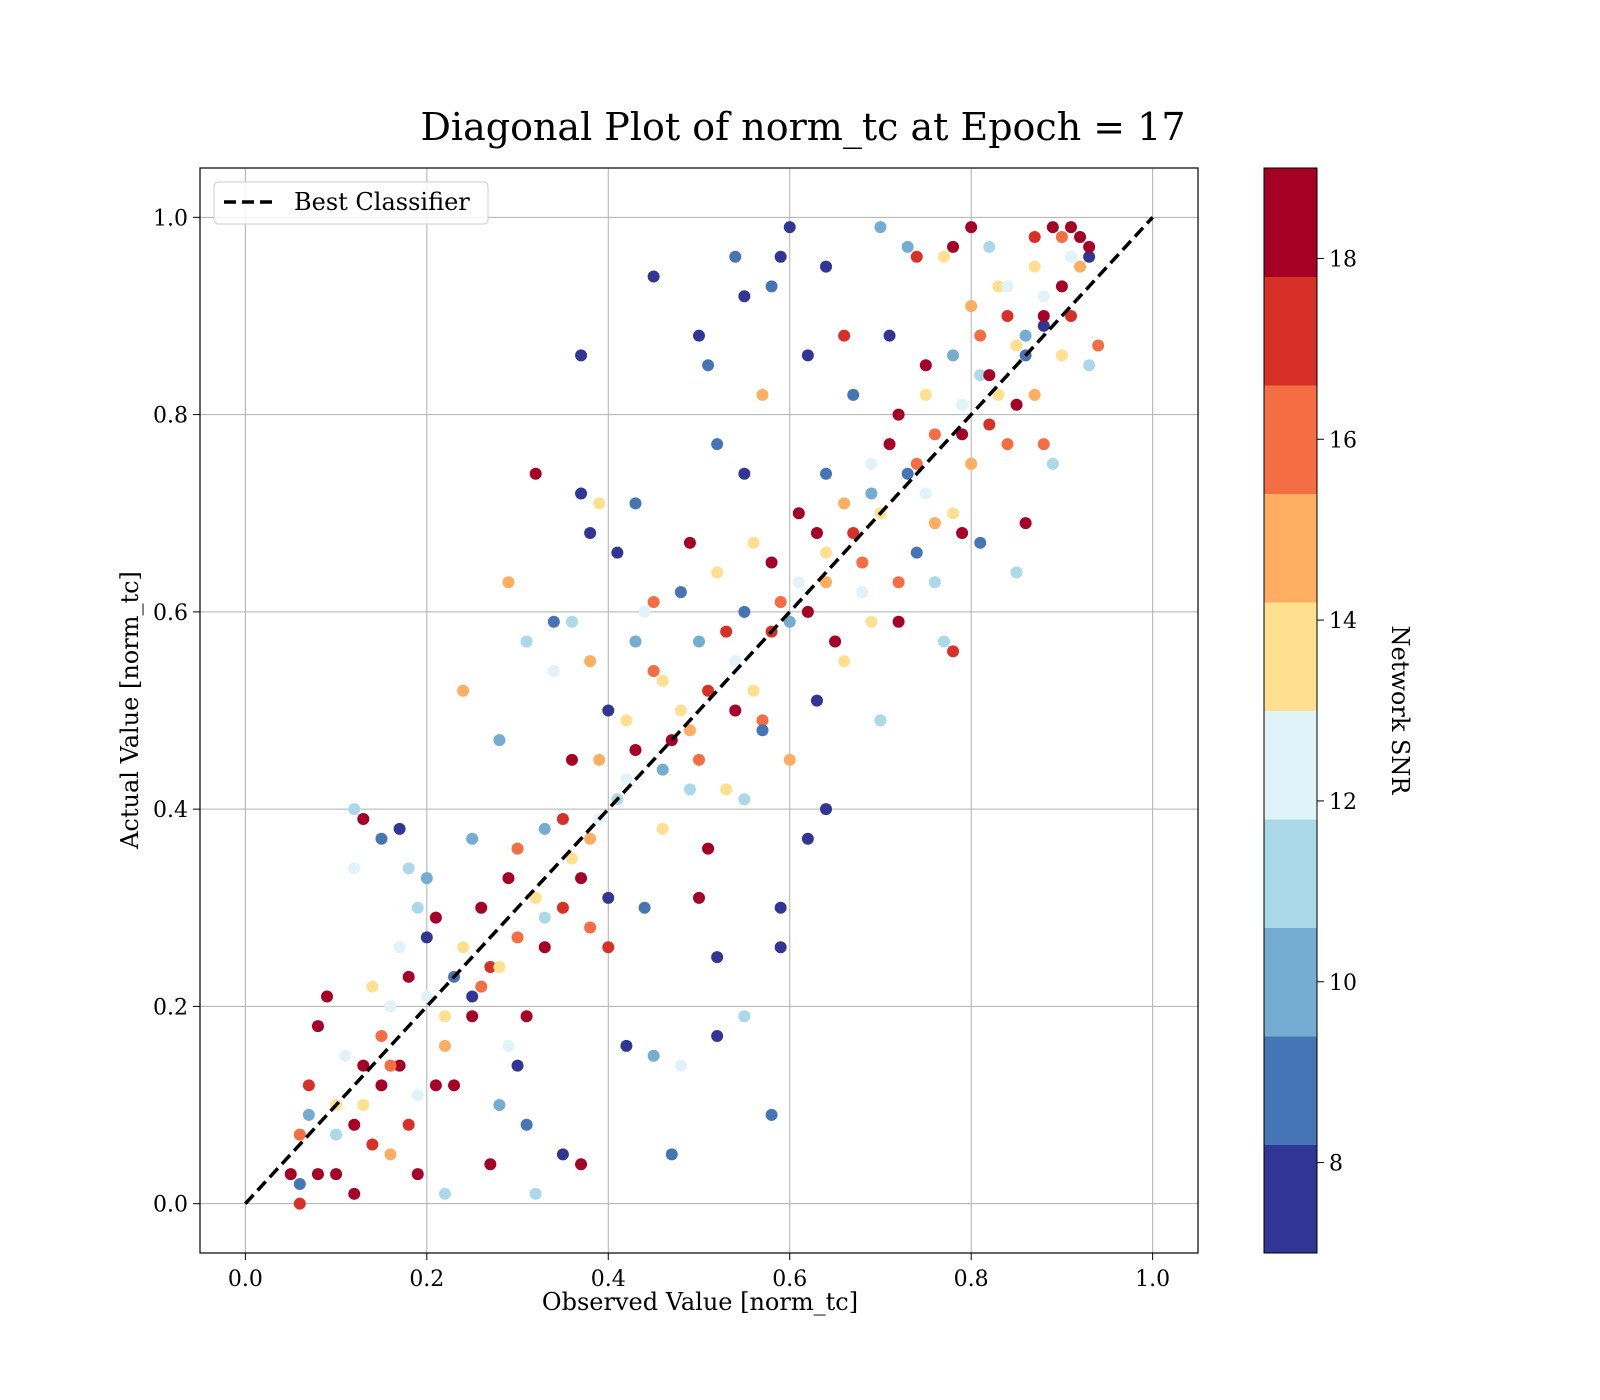 The height and width of the screenshot is (1400, 1600). What do you see at coordinates (170, 1205) in the screenshot?
I see `y-tick-label: 0.0` at bounding box center [170, 1205].